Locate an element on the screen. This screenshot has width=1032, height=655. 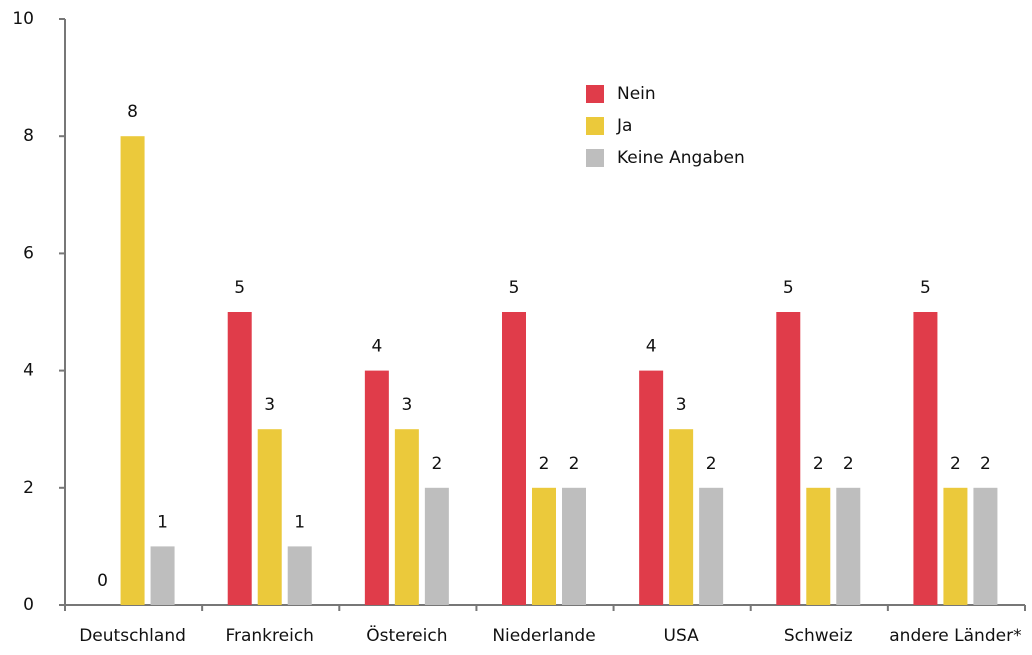
legend-label: Ja is located at coordinates (624, 126).